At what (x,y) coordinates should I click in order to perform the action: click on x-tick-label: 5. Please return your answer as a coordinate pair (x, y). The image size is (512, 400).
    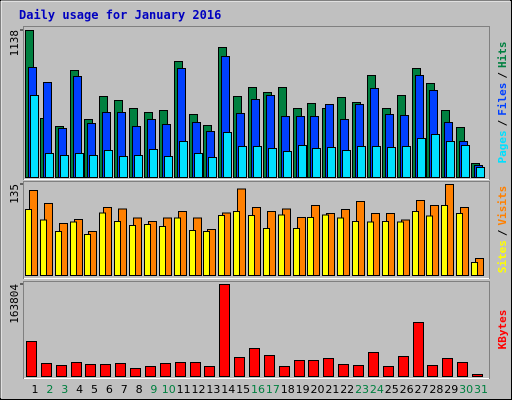
    Looking at the image, I should click on (94, 389).